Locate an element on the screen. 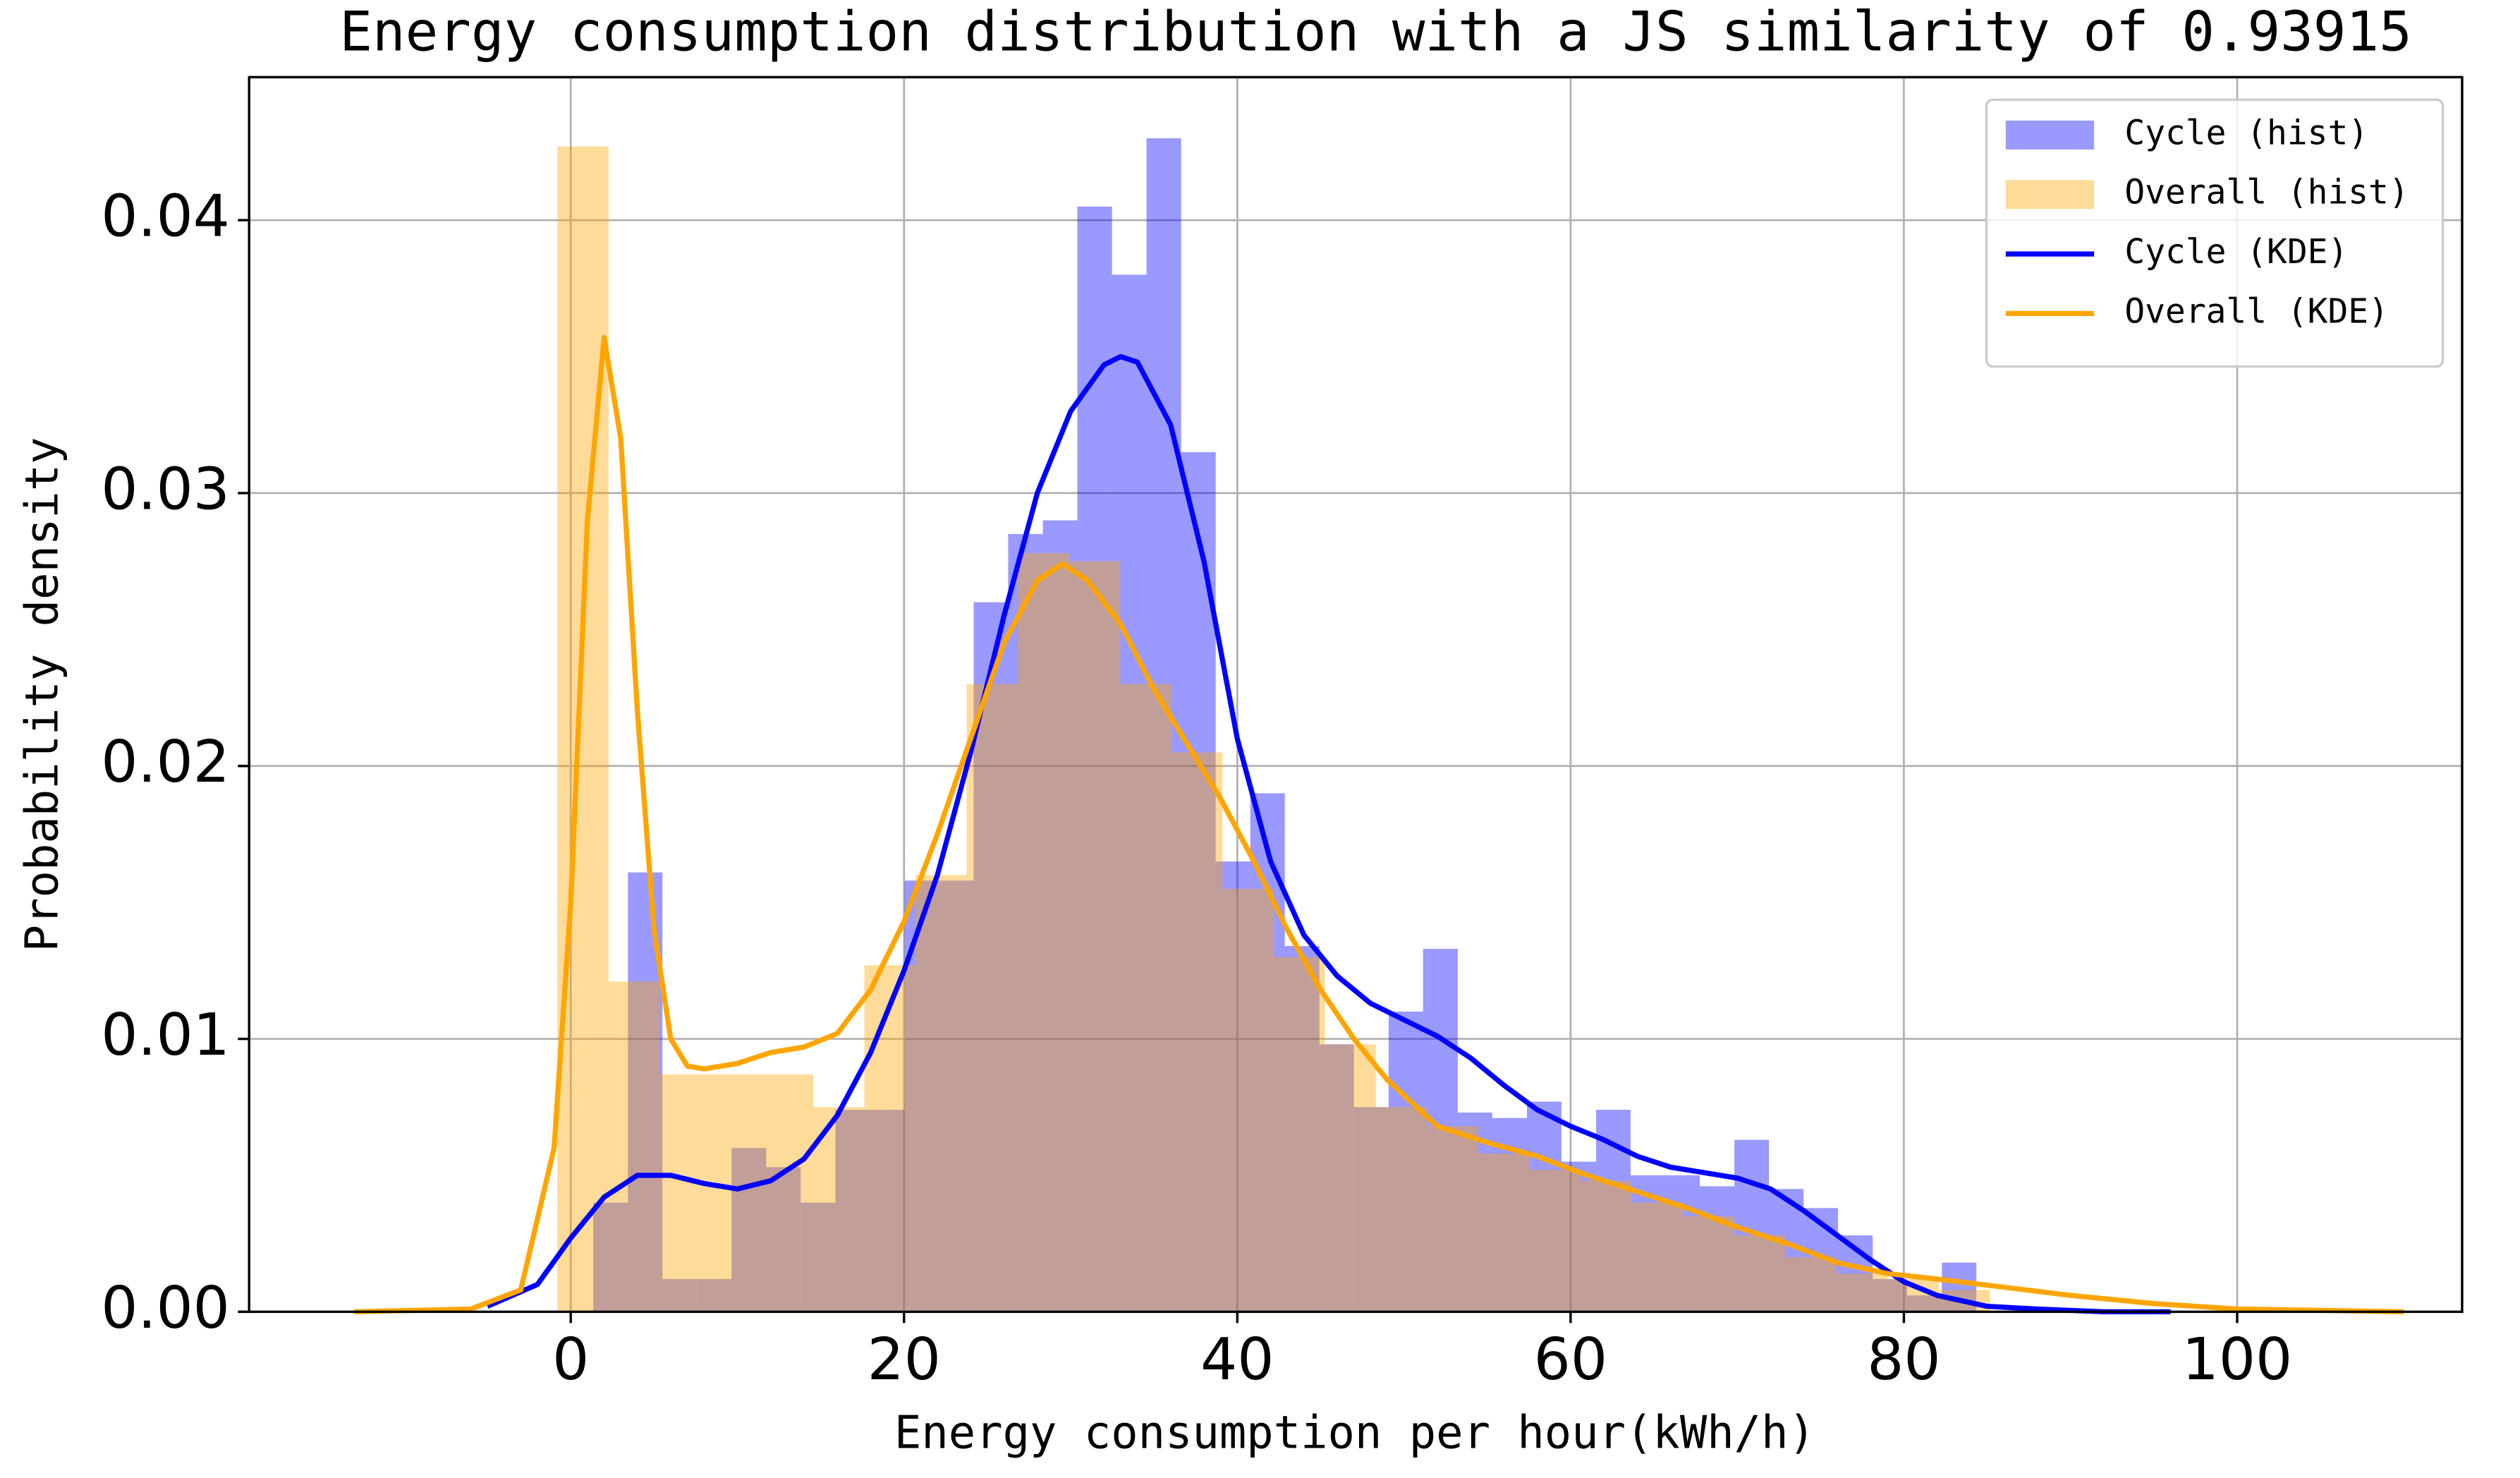  legend-label: Cycle (KDE) is located at coordinates (2236, 253).